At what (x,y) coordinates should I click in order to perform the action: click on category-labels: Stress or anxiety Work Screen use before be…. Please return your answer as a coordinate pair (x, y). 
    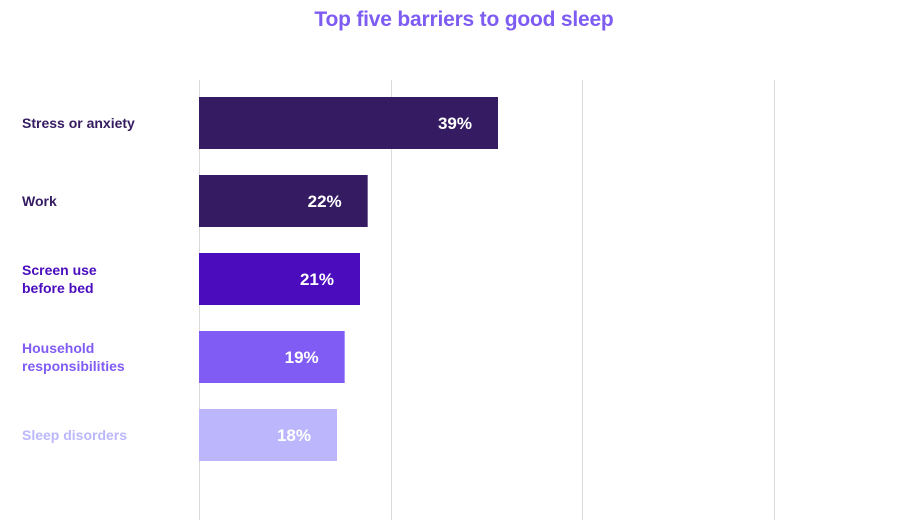
    Looking at the image, I should click on (78, 279).